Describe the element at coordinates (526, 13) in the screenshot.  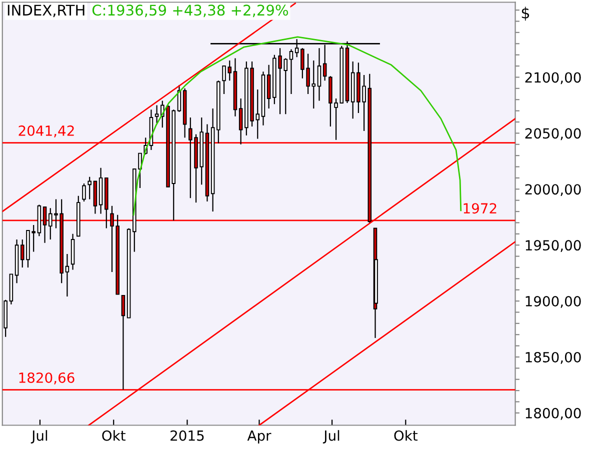
I see `y-axis-title: $` at that location.